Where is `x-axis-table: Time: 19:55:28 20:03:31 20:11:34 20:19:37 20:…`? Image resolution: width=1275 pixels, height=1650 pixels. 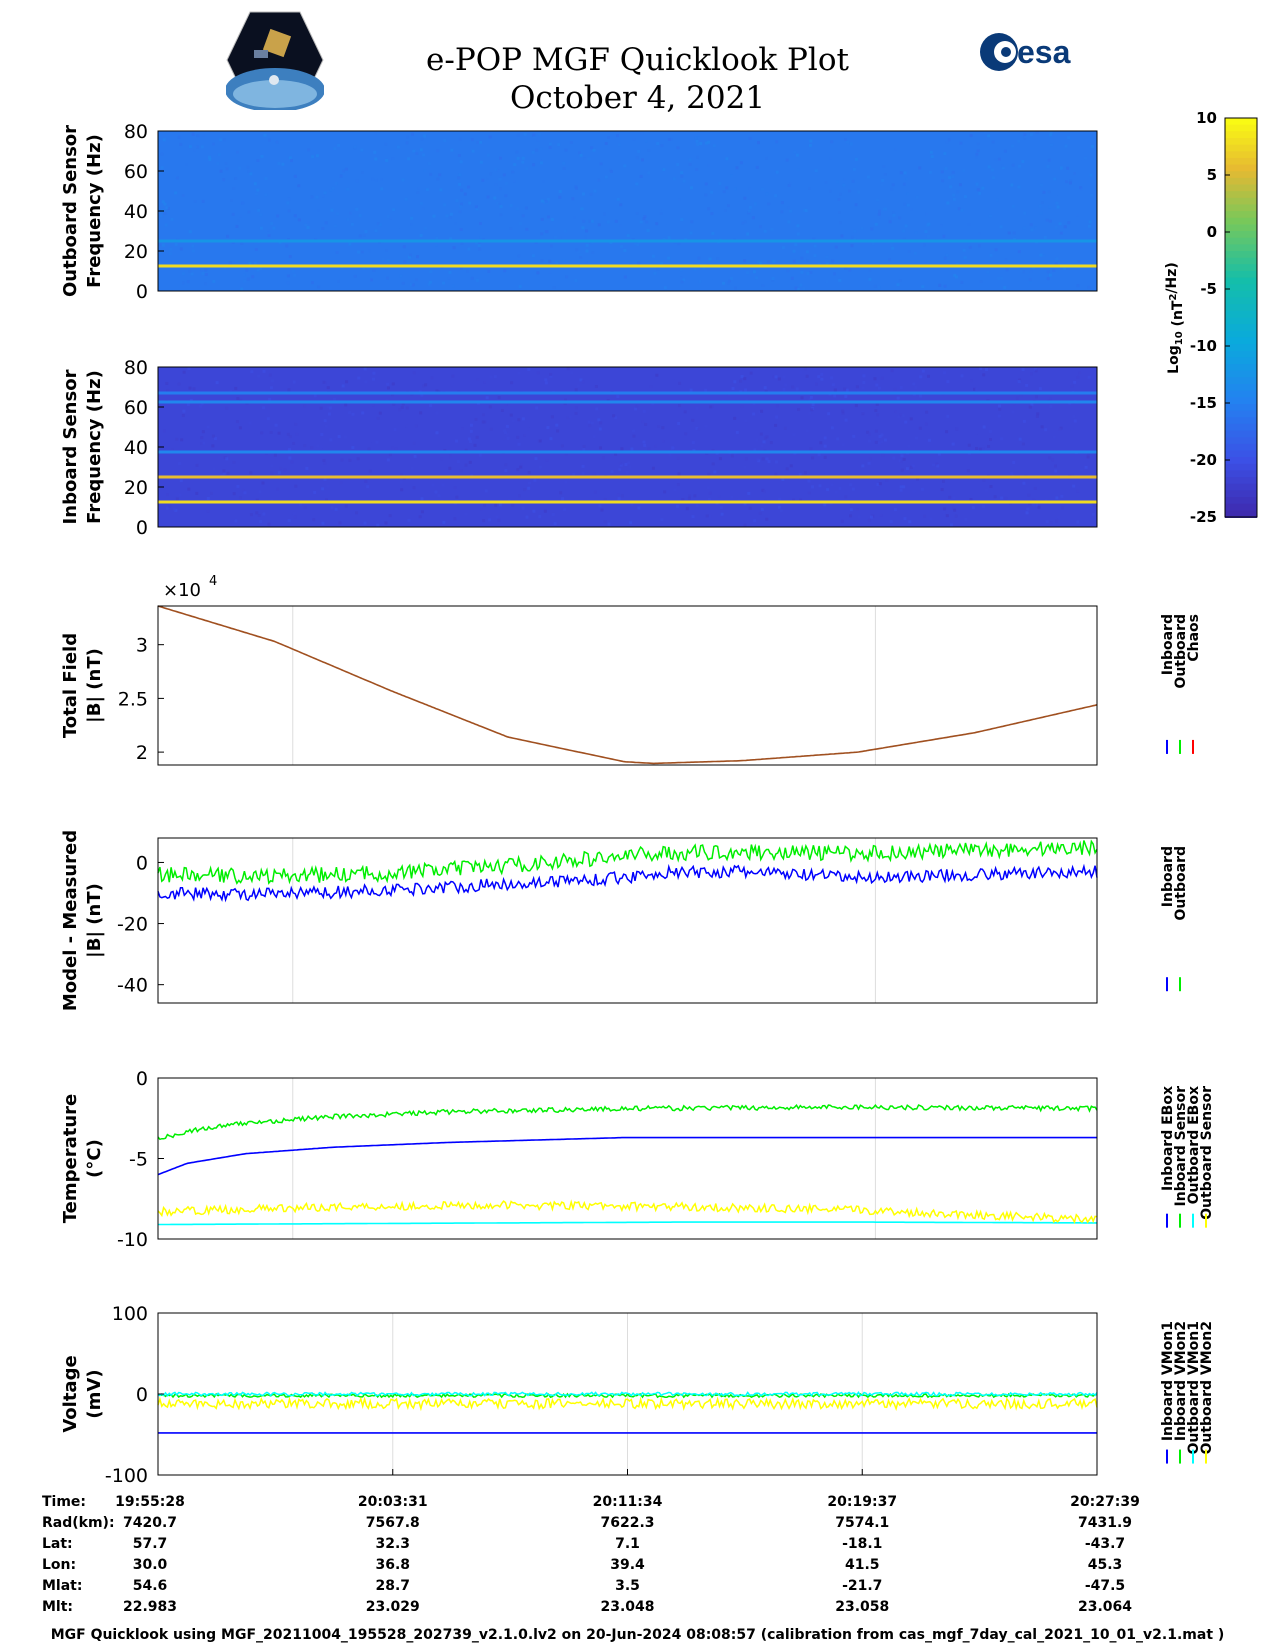
x-axis-table: Time: 19:55:28 20:03:31 20:11:34 20:19:37 20:… is located at coordinates (591, 1542).